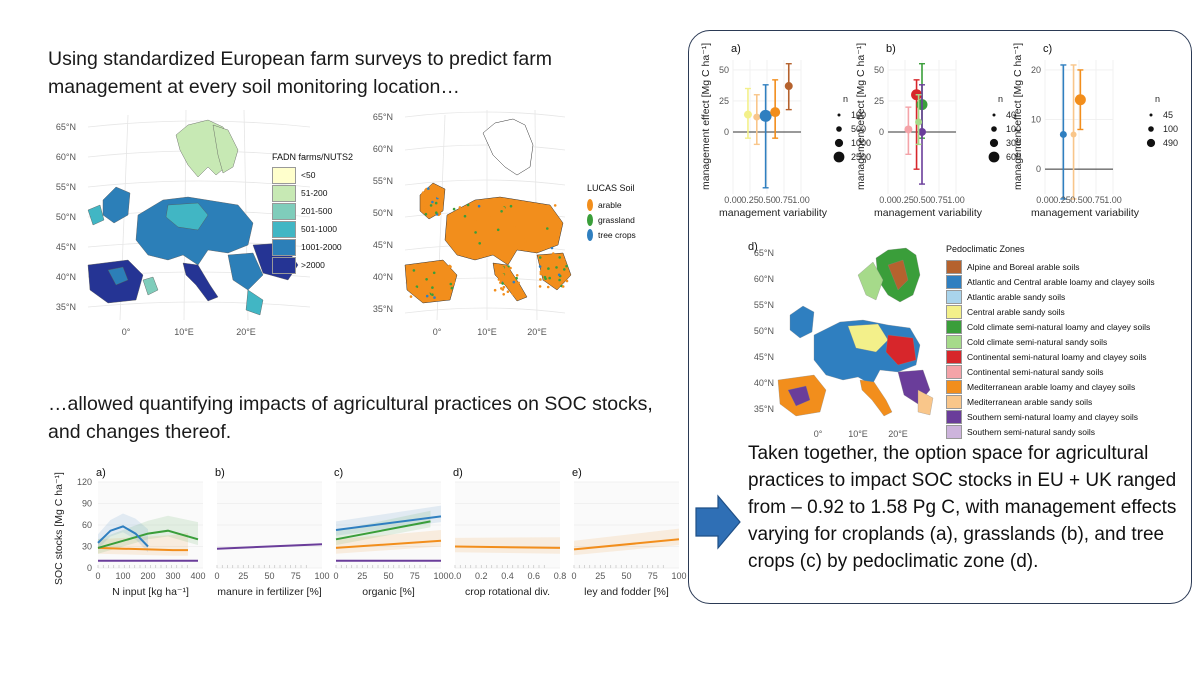  Describe the element at coordinates (383, 181) in the screenshot. I see `lucas-lat-tick: 55°N` at that location.